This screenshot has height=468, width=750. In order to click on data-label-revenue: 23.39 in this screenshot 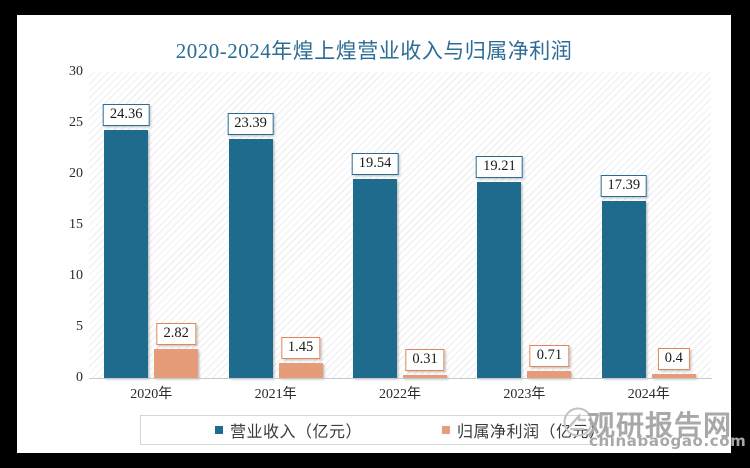, I will do `click(250, 124)`.